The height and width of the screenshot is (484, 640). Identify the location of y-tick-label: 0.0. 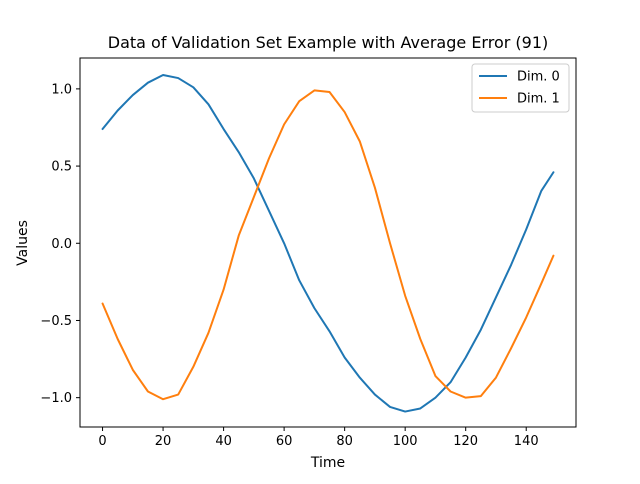
(61, 244).